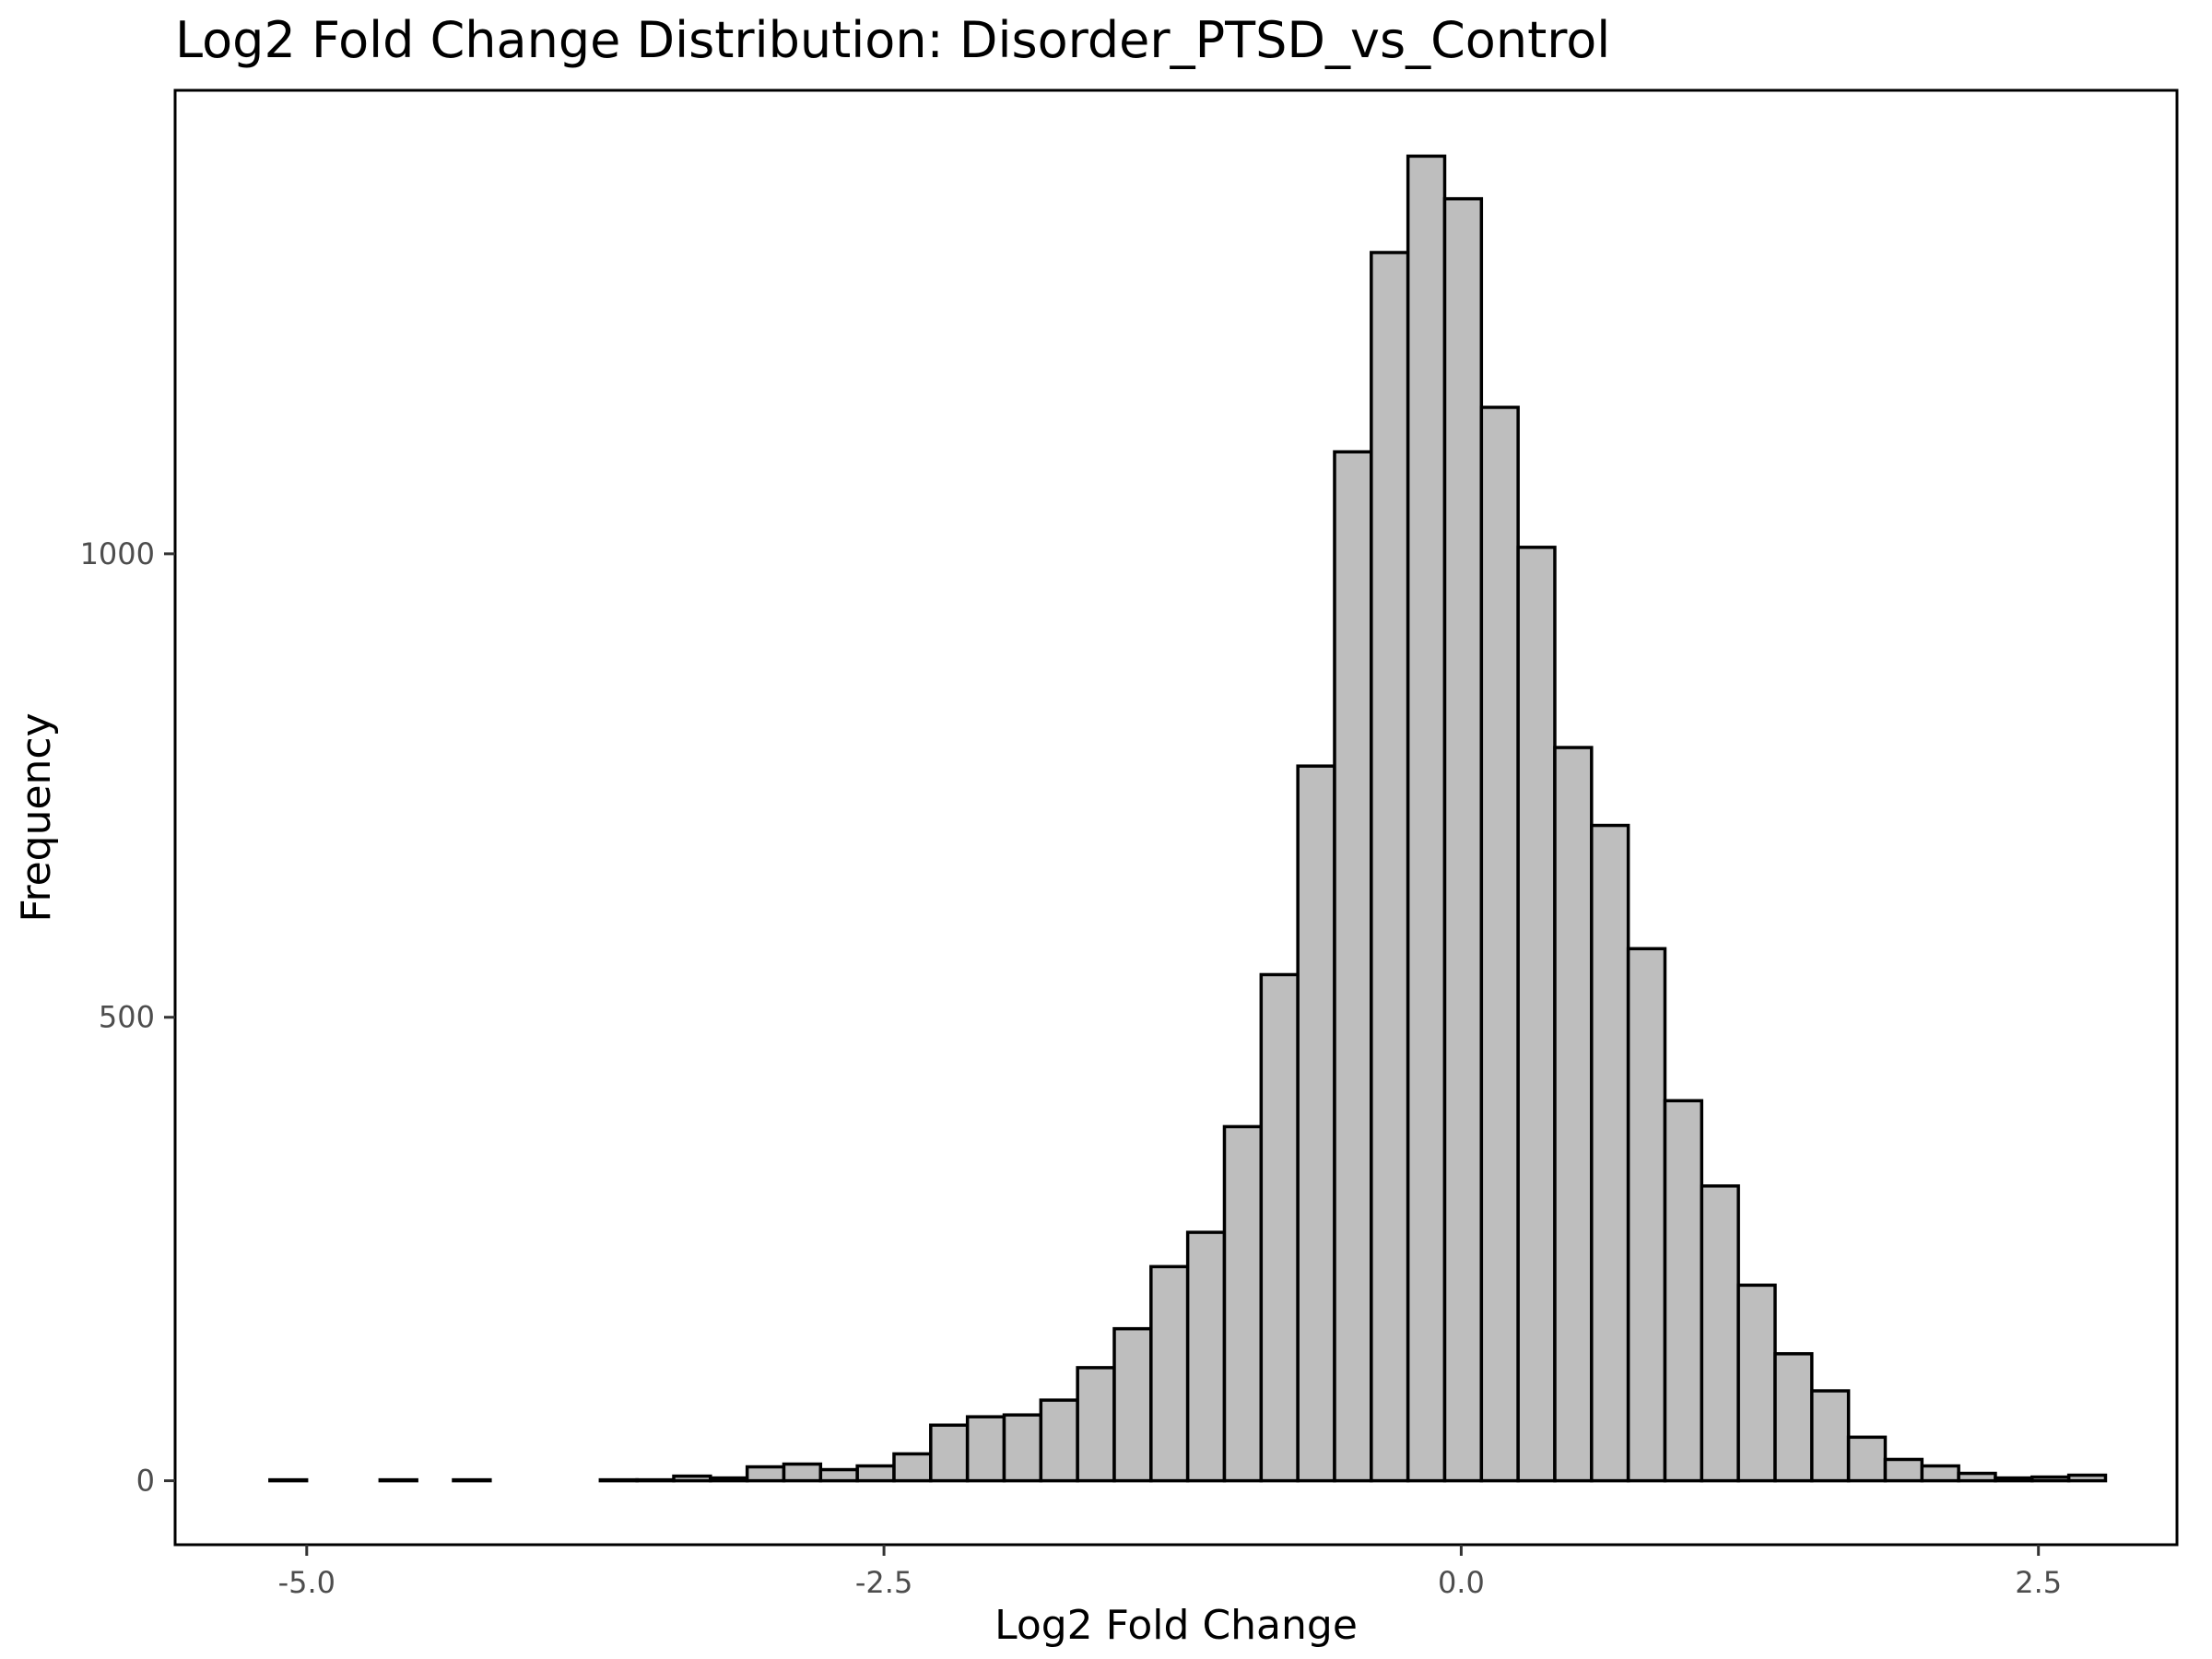 The width and height of the screenshot is (2212, 1659). Describe the element at coordinates (1170, 1572) in the screenshot. I see `x-axis-ticks: -5.0 -2.5 0.0 2.5` at that location.